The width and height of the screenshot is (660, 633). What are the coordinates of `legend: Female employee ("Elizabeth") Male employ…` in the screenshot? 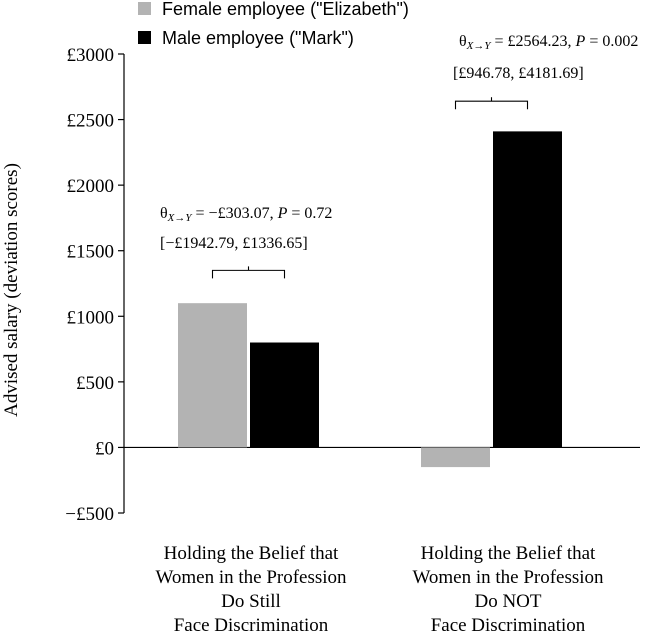 It's located at (273, 24).